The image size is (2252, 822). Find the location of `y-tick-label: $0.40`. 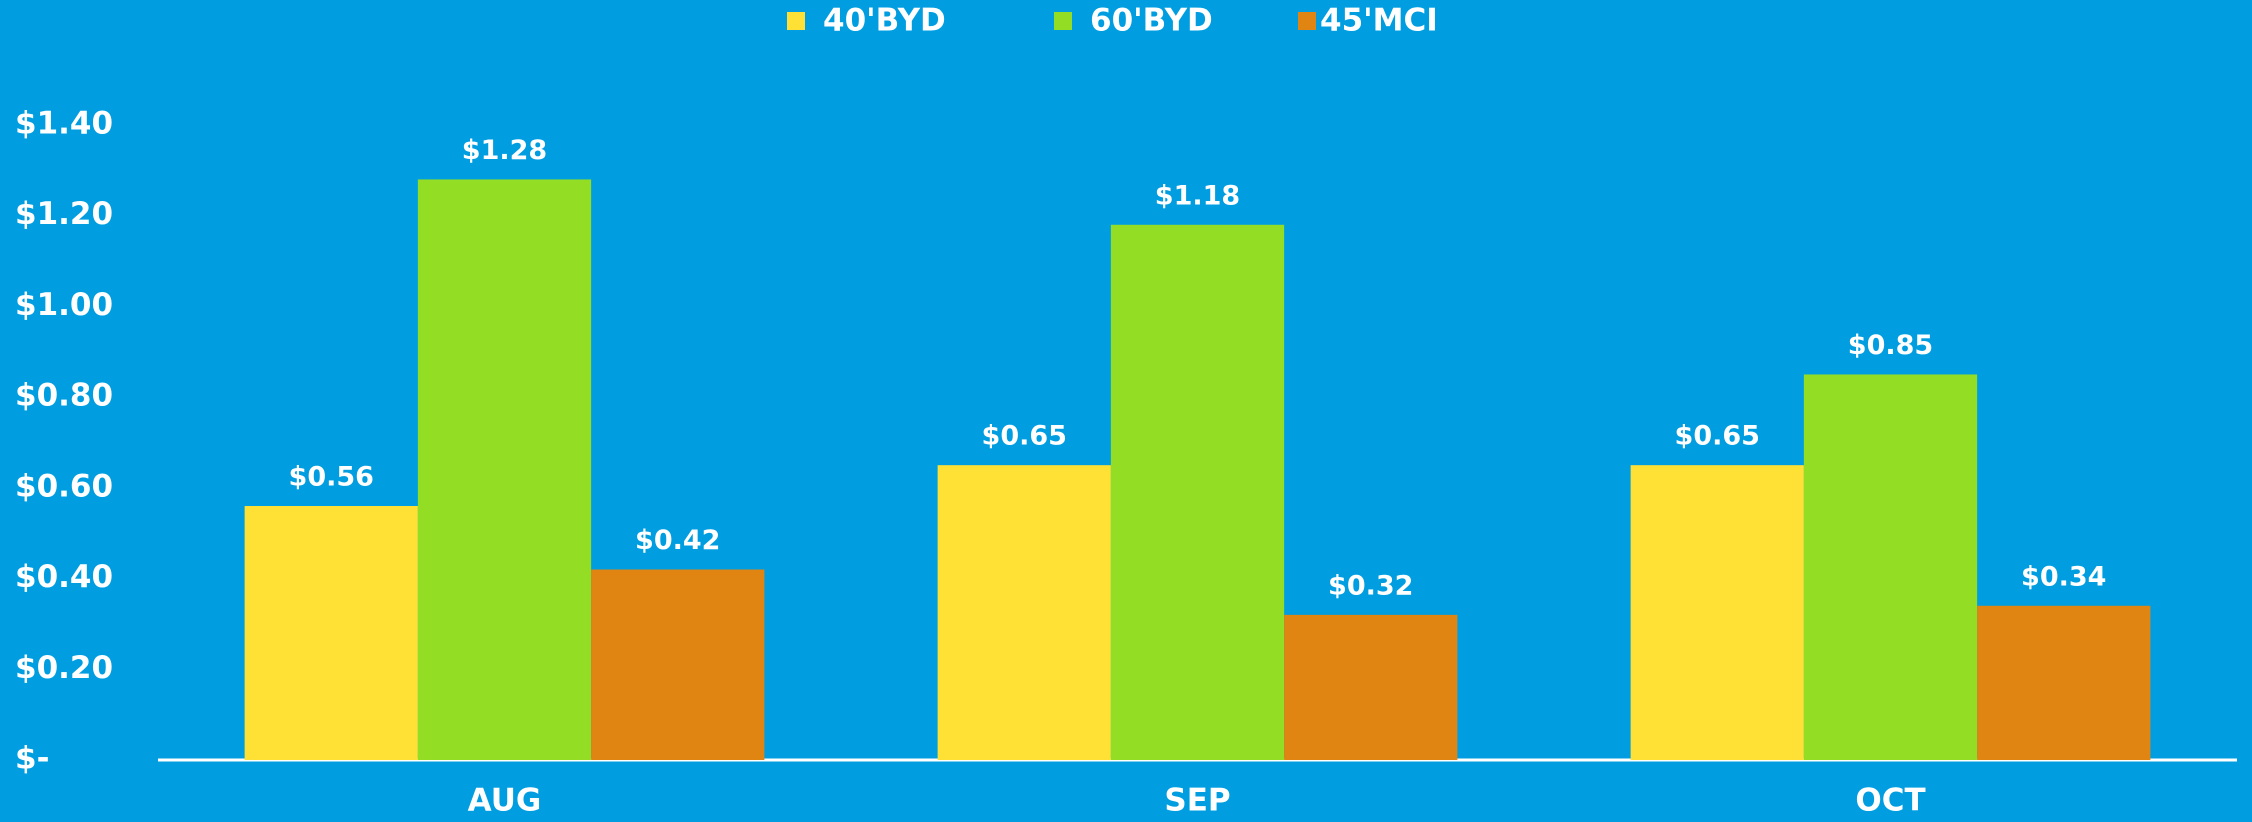

y-tick-label: $0.40 is located at coordinates (64, 577).